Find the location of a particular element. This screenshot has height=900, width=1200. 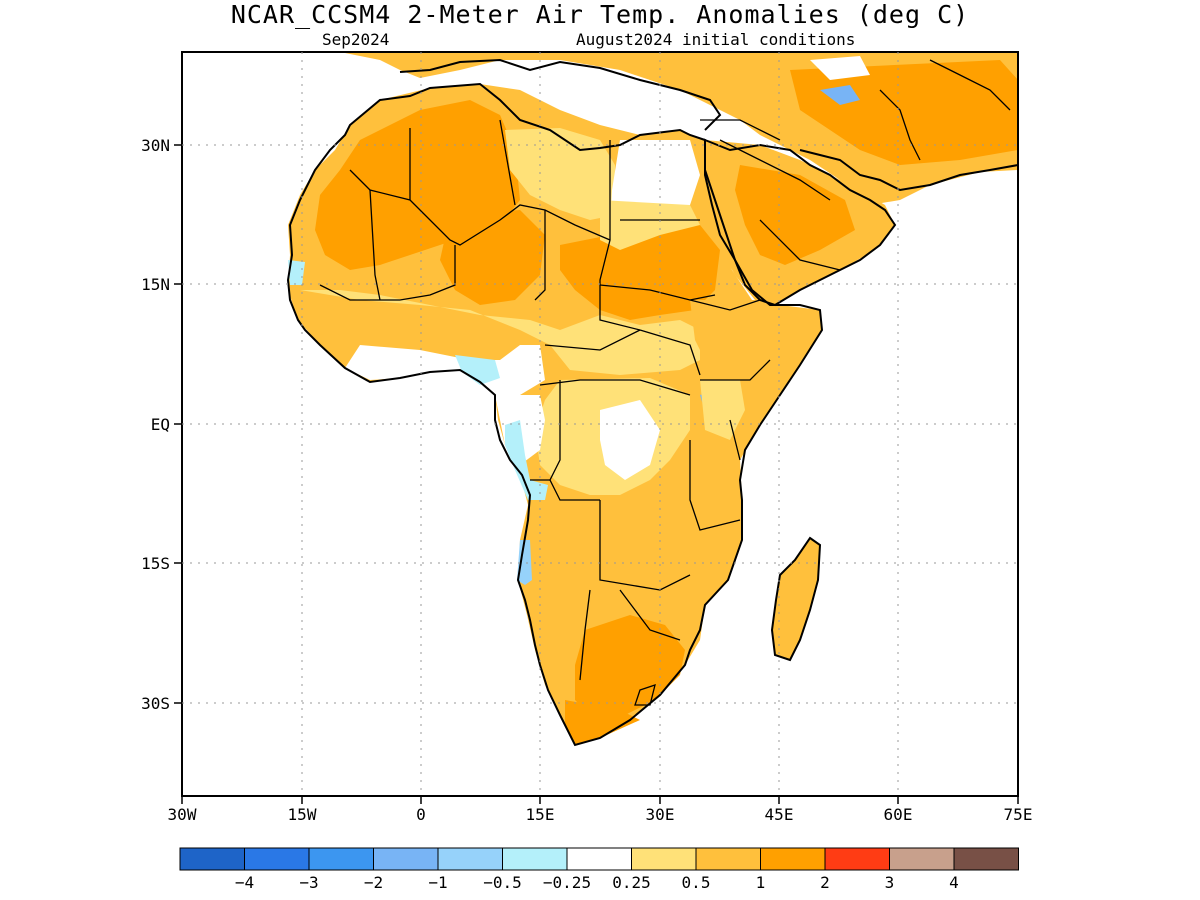

colorbar-label: 2 is located at coordinates (825, 882).